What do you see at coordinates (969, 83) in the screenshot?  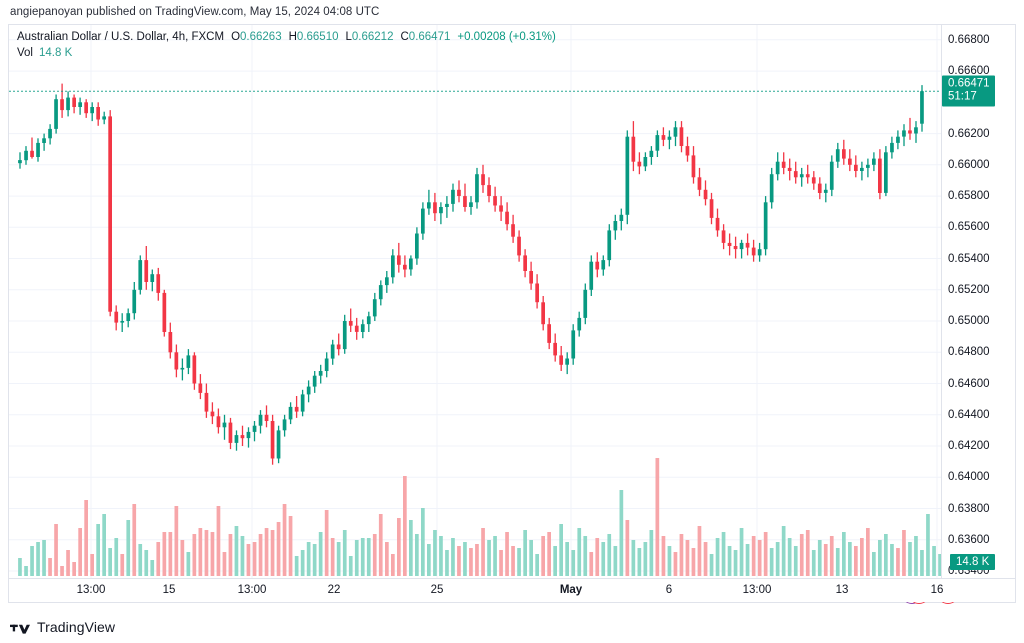 I see `current-price-value: 0.66471` at bounding box center [969, 83].